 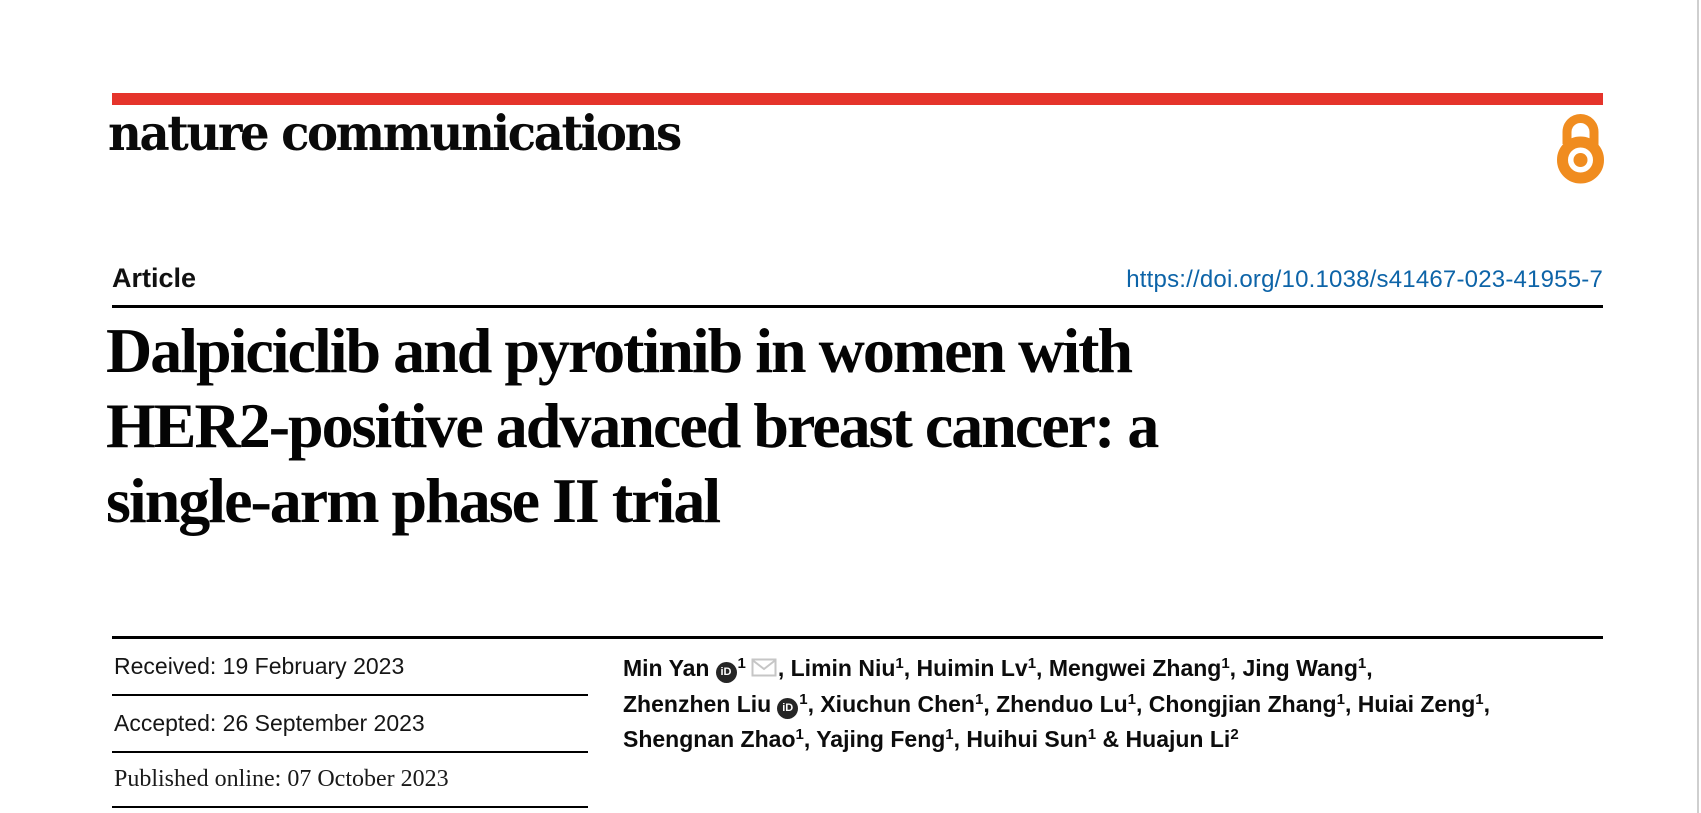 I want to click on author-name: Min Yan, so click(x=666, y=668).